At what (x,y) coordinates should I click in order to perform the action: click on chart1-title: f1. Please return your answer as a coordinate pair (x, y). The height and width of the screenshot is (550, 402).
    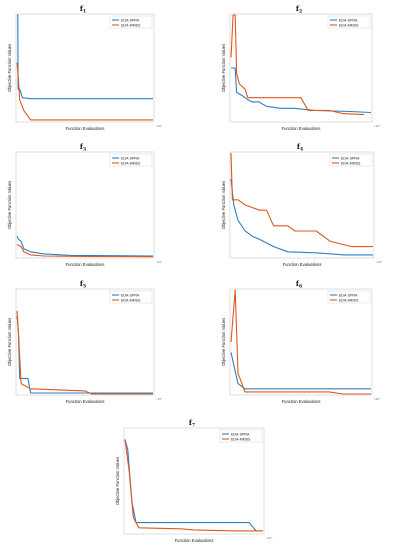
    Looking at the image, I should click on (83, 9).